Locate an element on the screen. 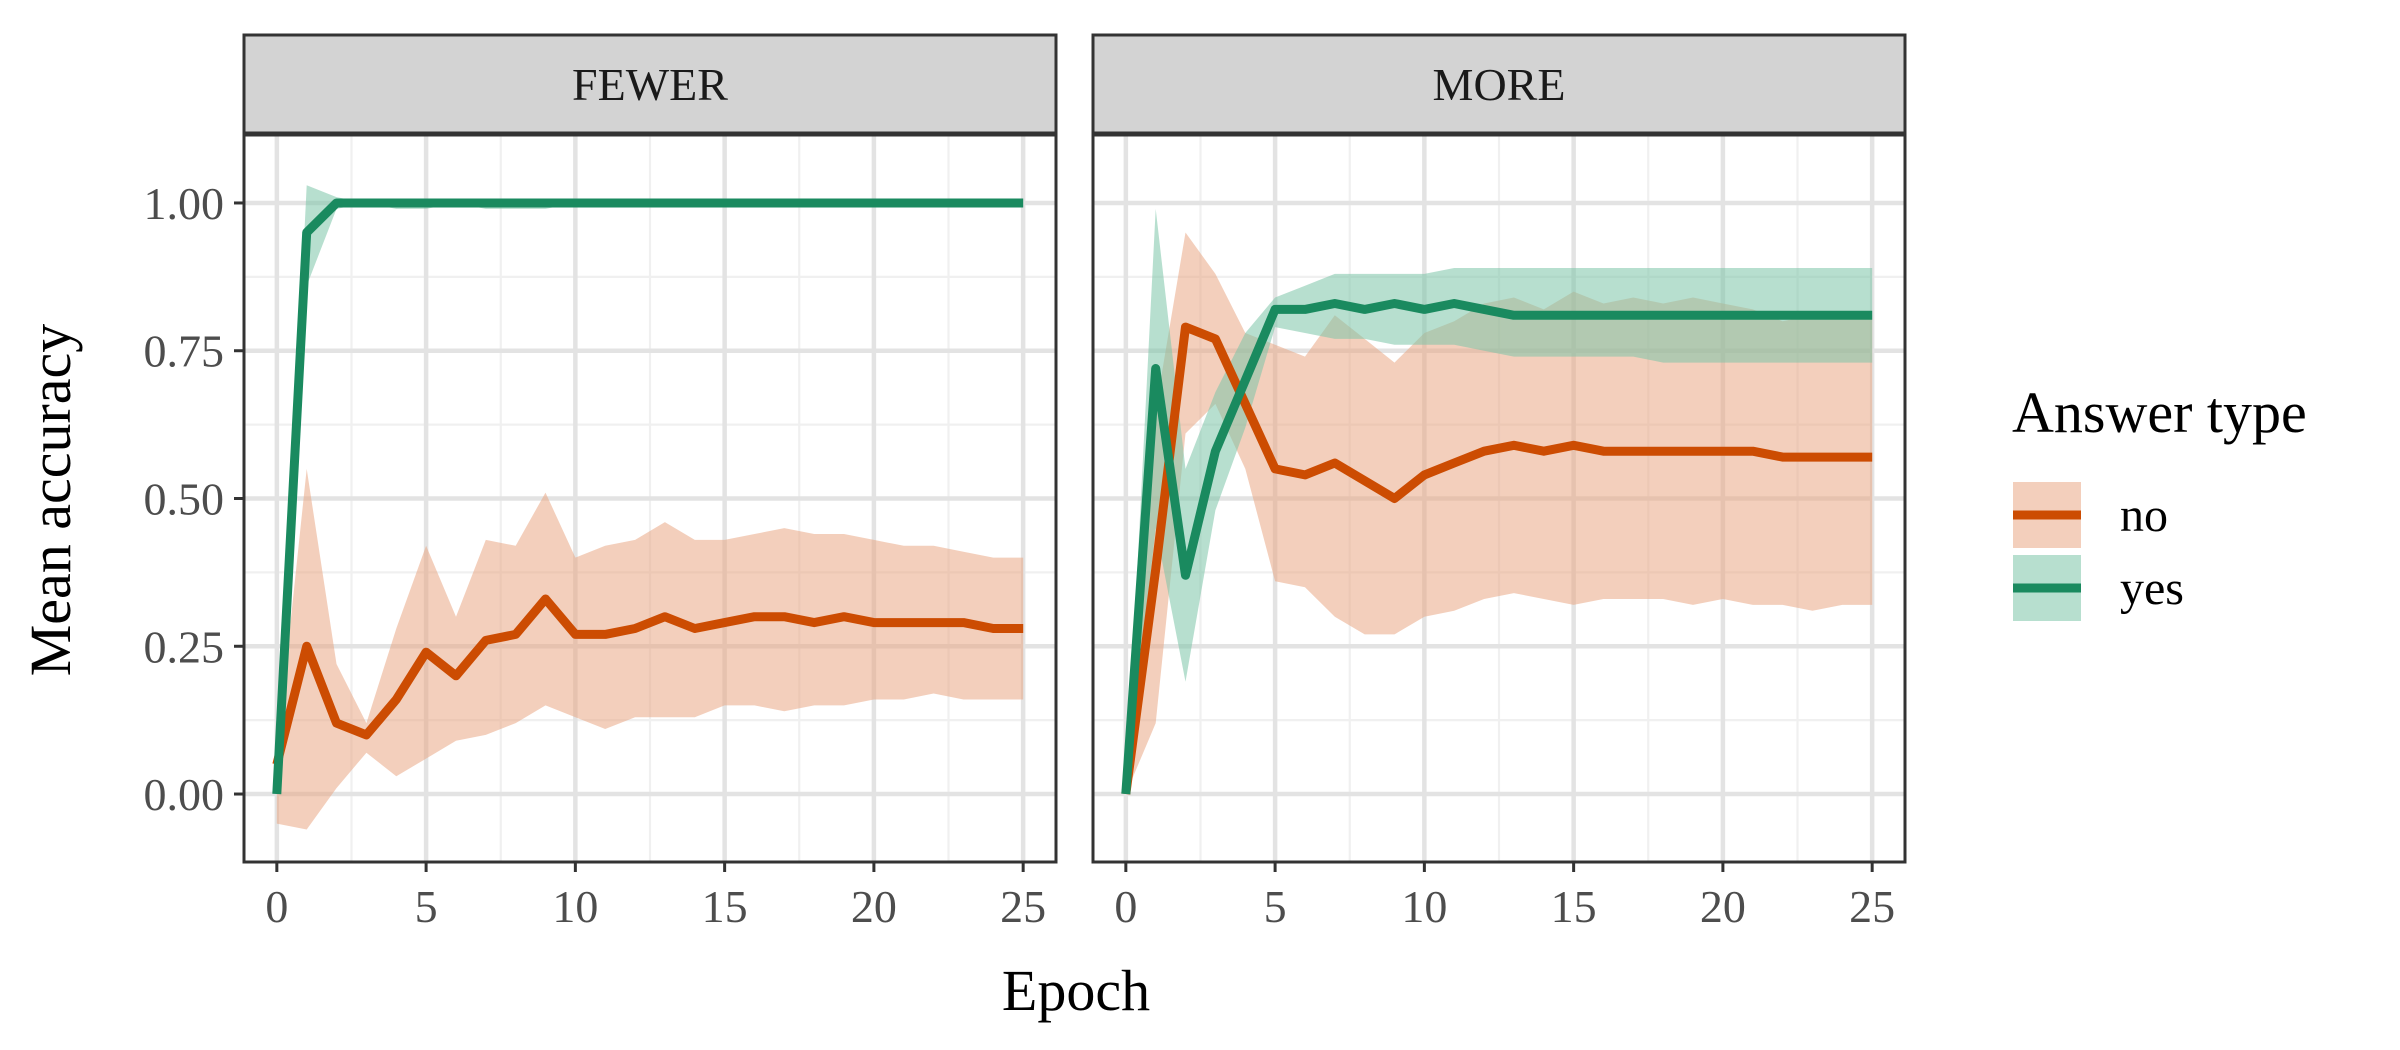 The width and height of the screenshot is (2400, 1050). legend-entry-yes: yes is located at coordinates (2098, 588).